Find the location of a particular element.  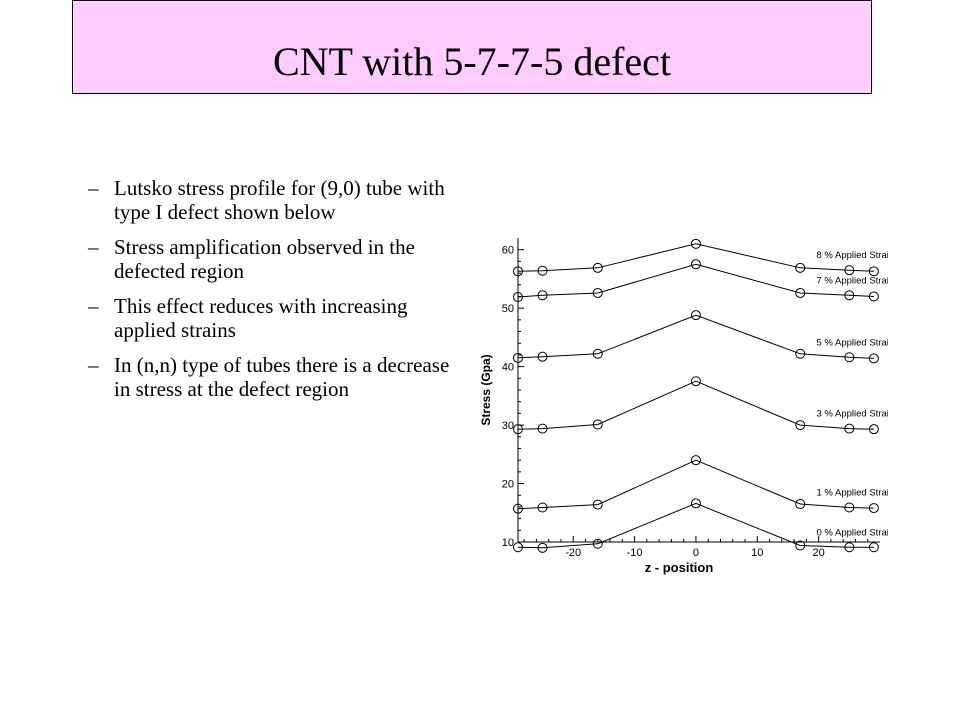

x-tick-label: -20 is located at coordinates (573, 553).